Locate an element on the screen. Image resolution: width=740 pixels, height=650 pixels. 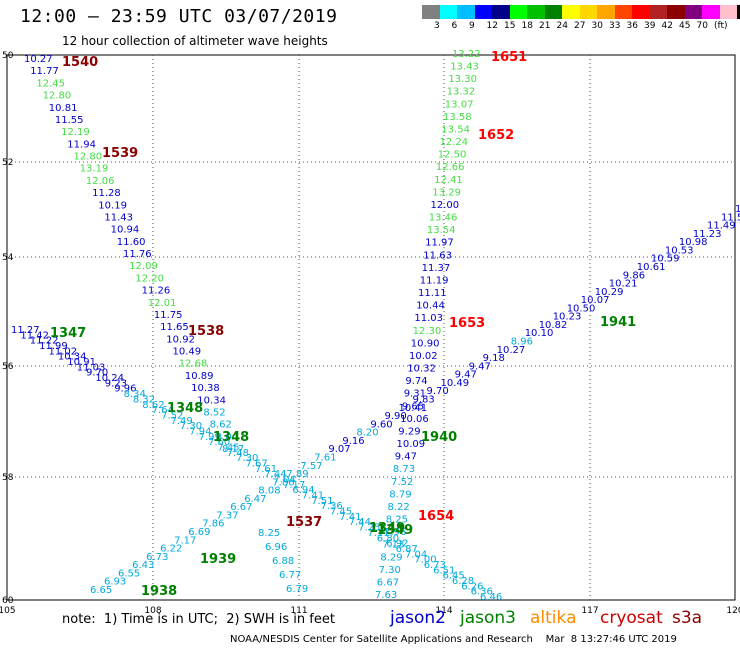
wave-height-value: 10.32 is located at coordinates (421, 369).